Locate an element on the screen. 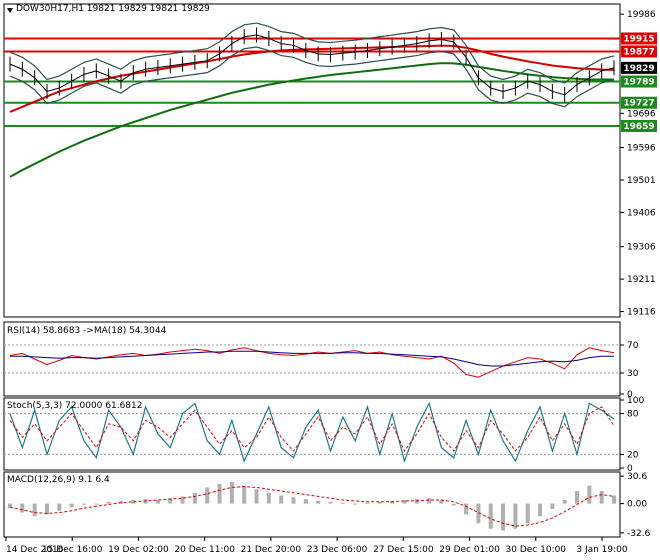 This screenshot has height=560, width=660. price-tick-label-19986: 19986 is located at coordinates (641, 15).